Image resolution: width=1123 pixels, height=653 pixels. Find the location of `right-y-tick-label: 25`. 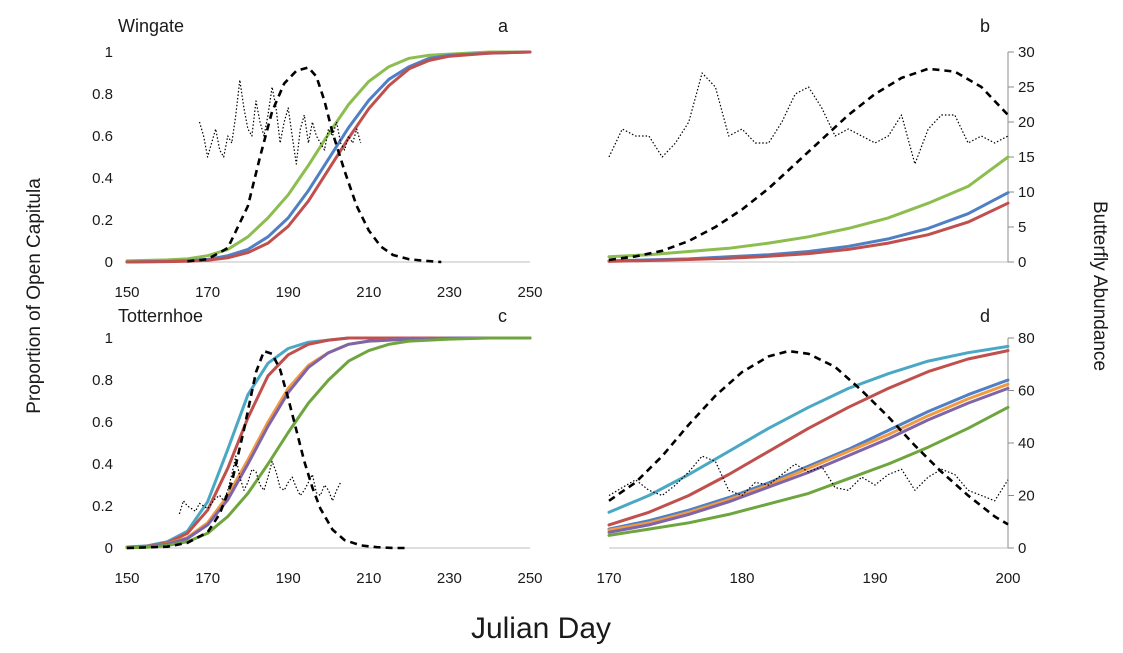

right-y-tick-label: 25 is located at coordinates (1026, 87).